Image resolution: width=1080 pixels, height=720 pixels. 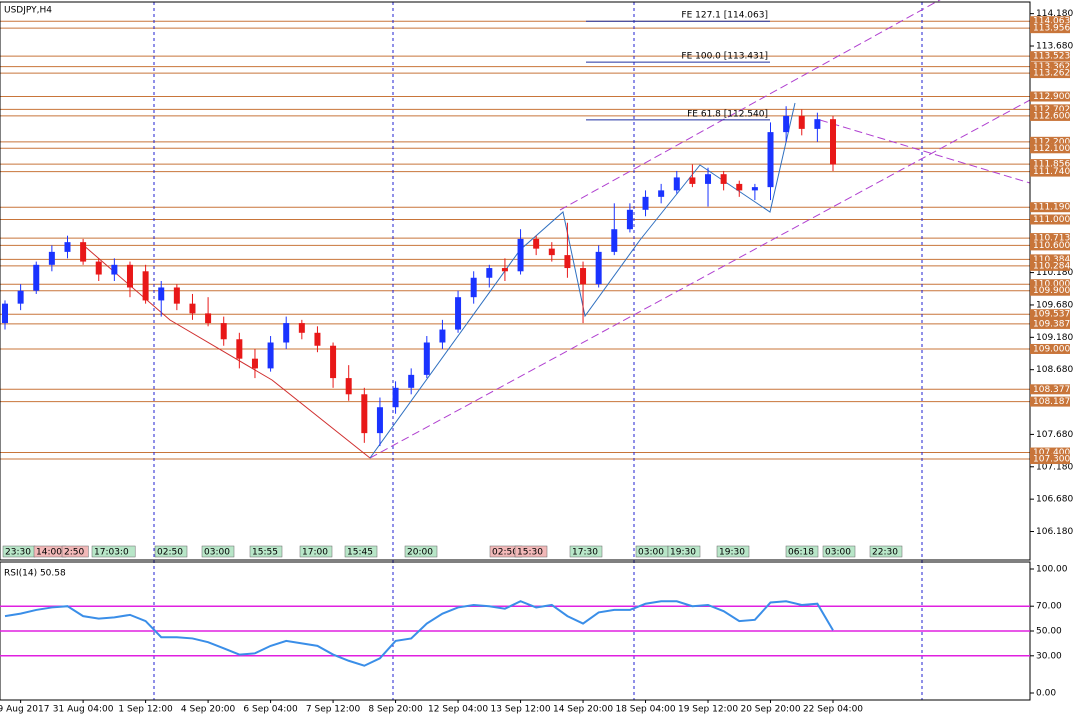 What do you see at coordinates (727, 114) in the screenshot?
I see `fe-label: FE 61.8 [112.540]` at bounding box center [727, 114].